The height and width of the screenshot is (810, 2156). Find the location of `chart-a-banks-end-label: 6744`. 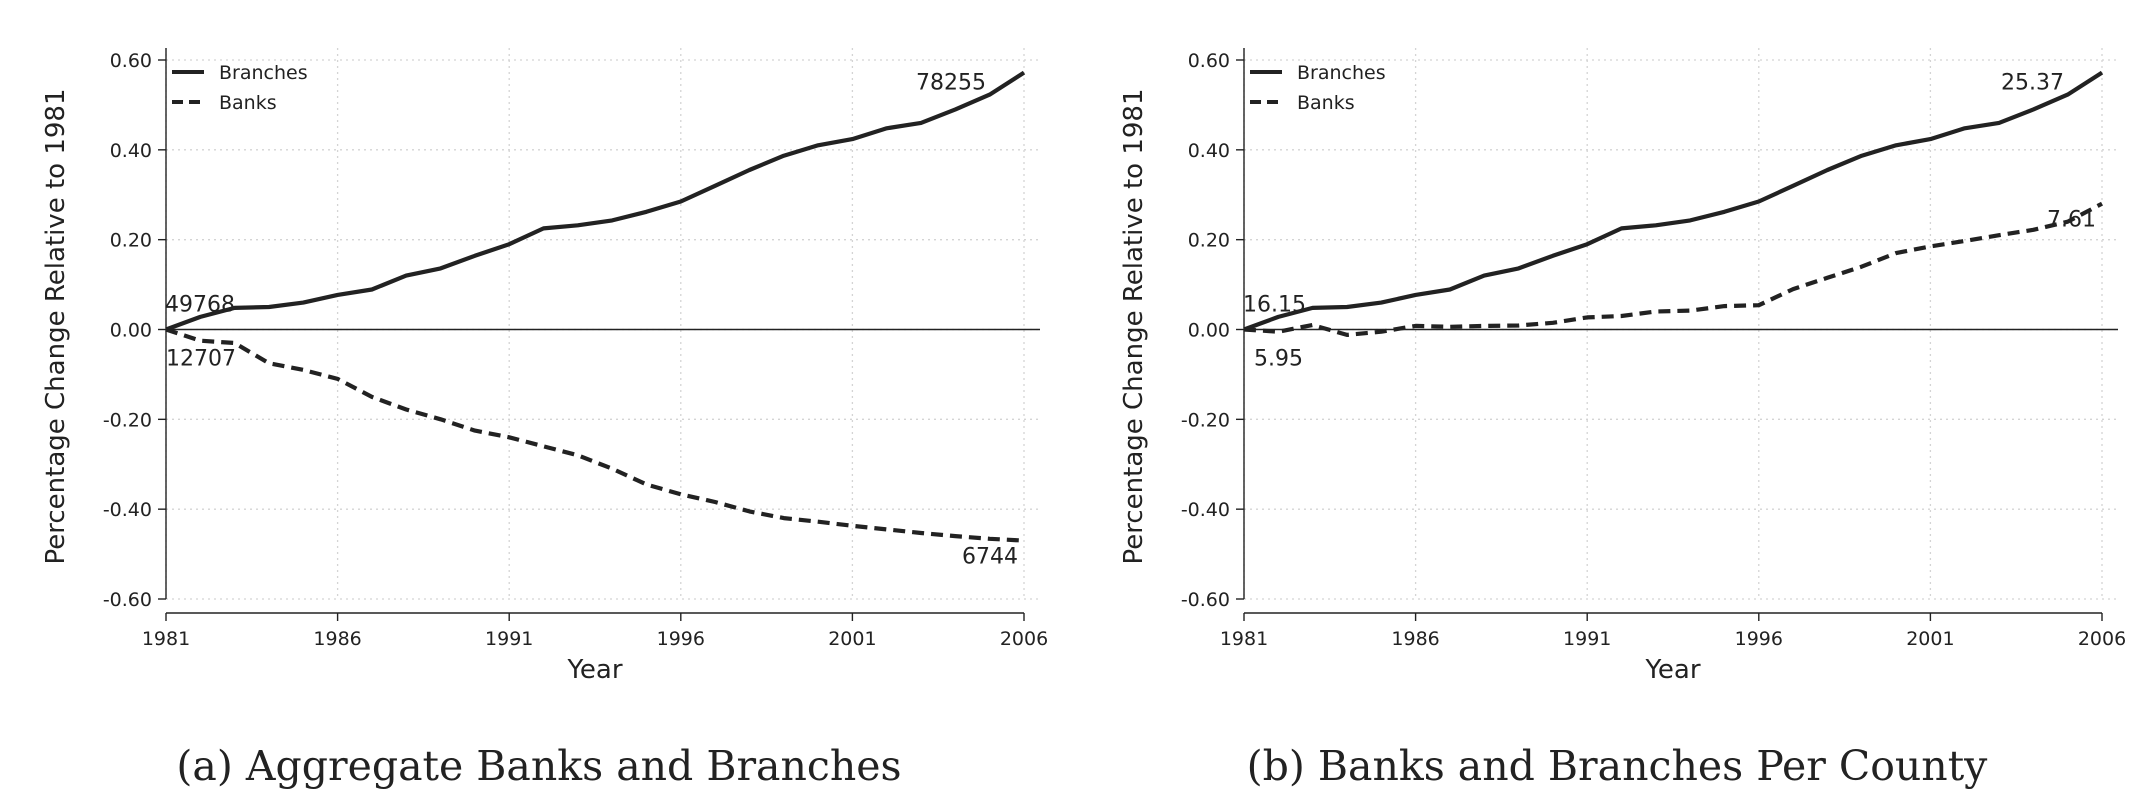

chart-a-banks-end-label: 6744 is located at coordinates (990, 557).